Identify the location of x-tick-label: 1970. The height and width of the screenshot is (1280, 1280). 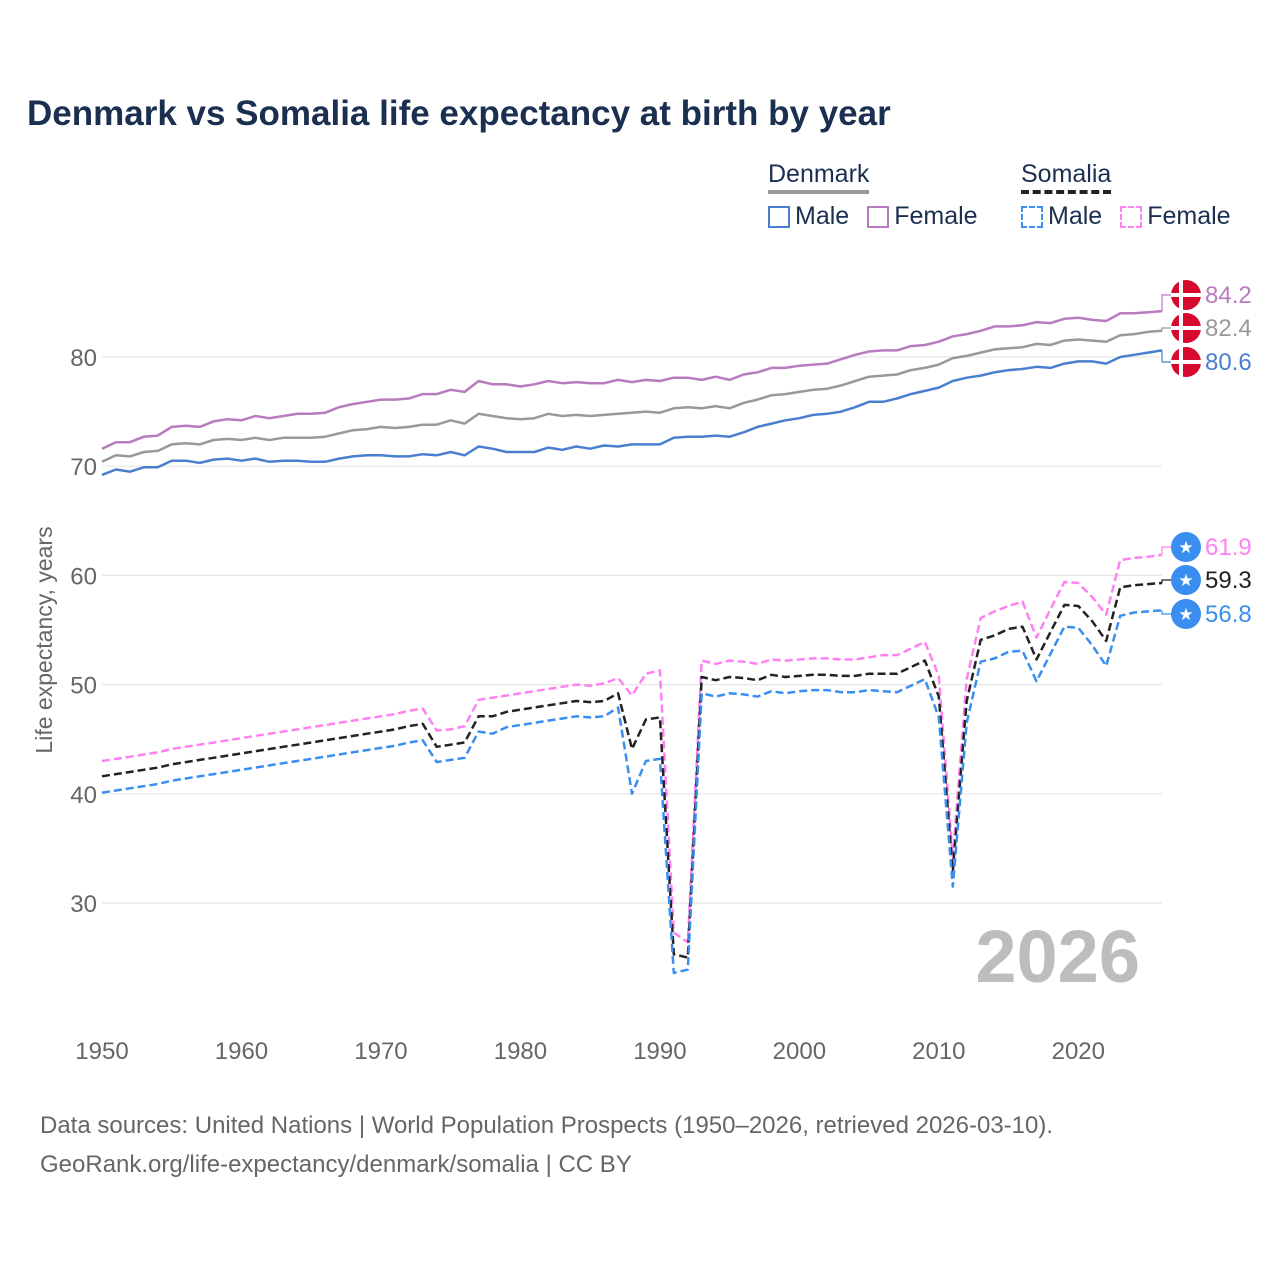
(380, 1051).